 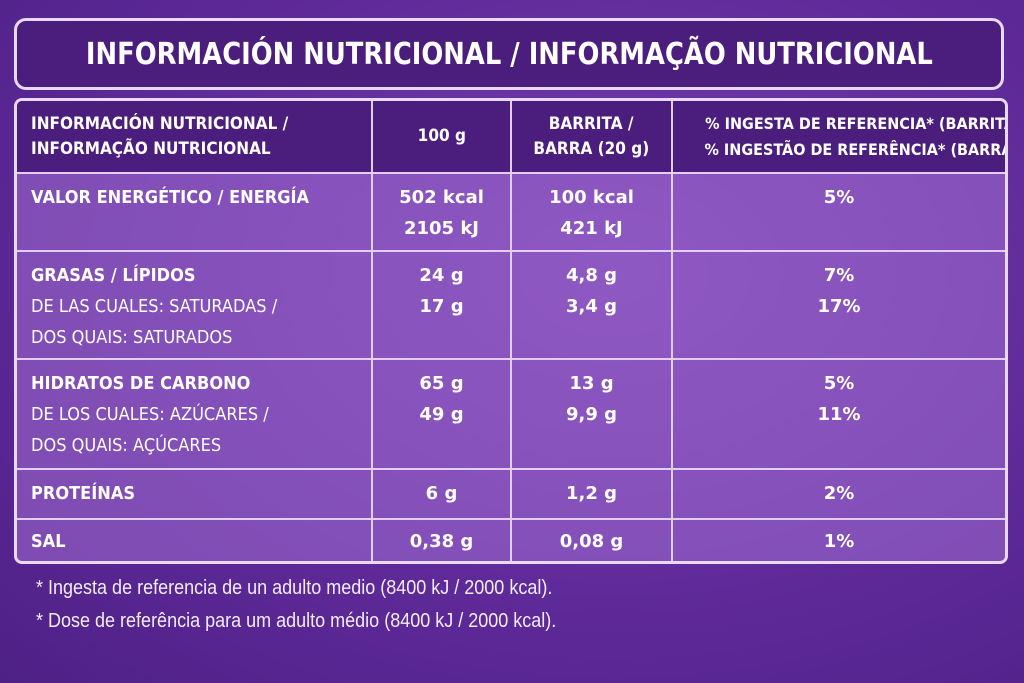 What do you see at coordinates (591, 212) in the screenshot?
I see `per-bar-cell: 100 kcal 421 kJ` at bounding box center [591, 212].